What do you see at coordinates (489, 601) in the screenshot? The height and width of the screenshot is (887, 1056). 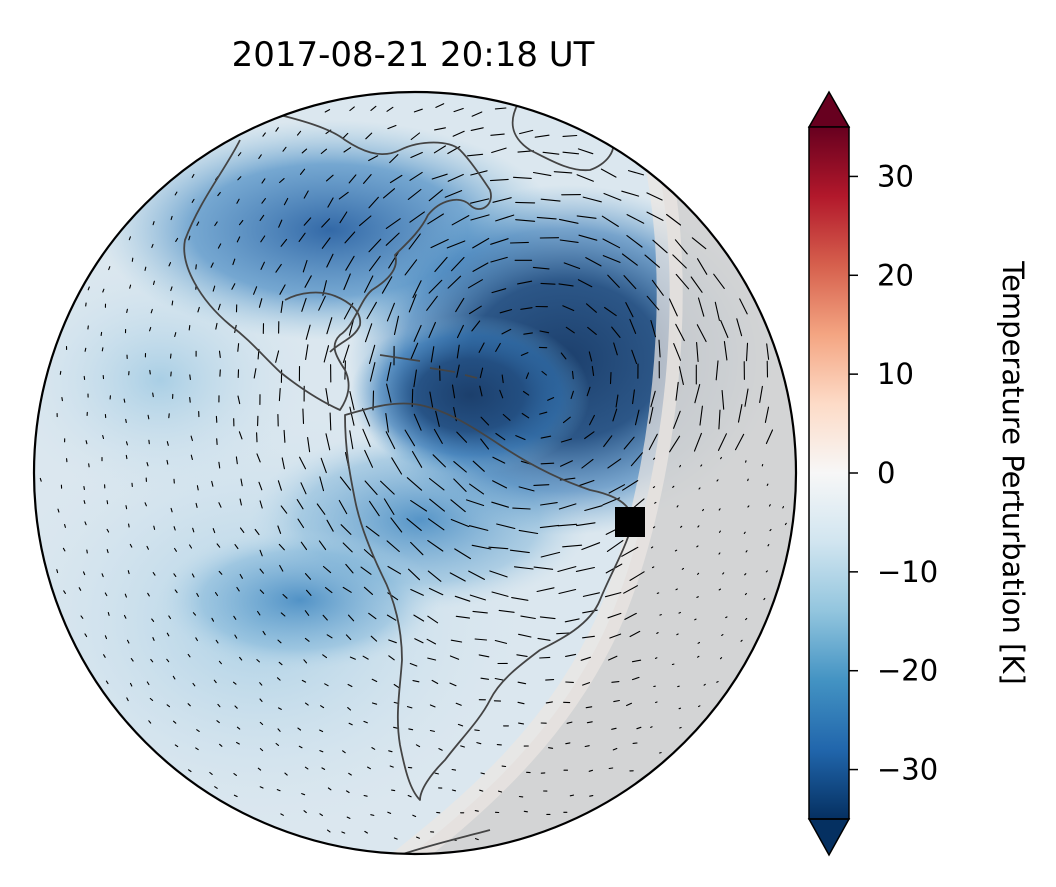 I see `coastline-south-america` at bounding box center [489, 601].